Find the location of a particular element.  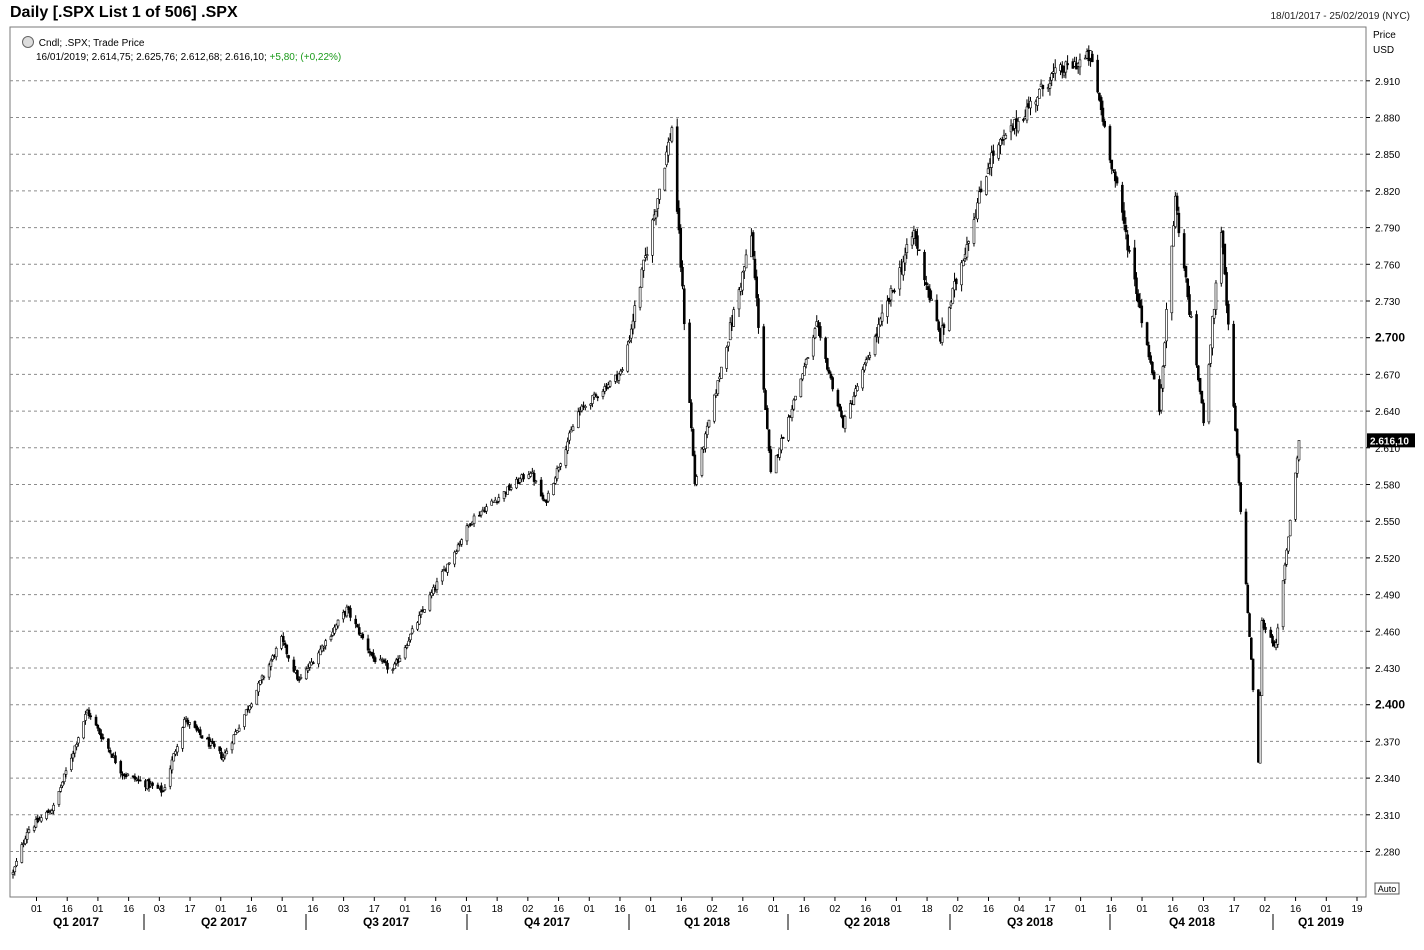

last-price-label: 2.616,10 is located at coordinates (1389, 441).